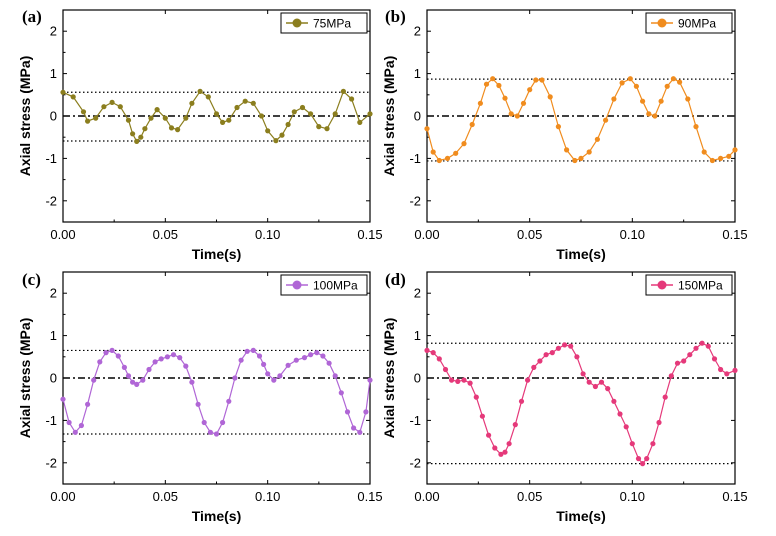 This screenshot has height=536, width=776. Describe the element at coordinates (217, 254) in the screenshot. I see `x-axis-label: Time(s)` at that location.